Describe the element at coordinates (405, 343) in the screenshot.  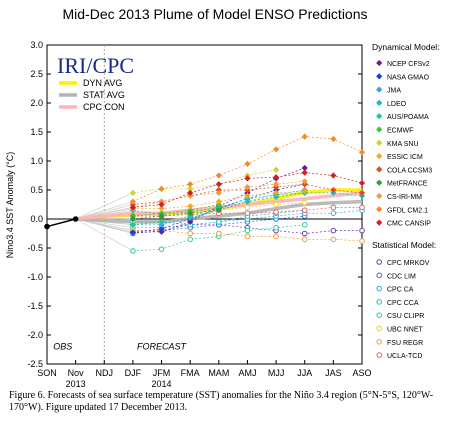
I see `legend-label: FSU REGR` at that location.